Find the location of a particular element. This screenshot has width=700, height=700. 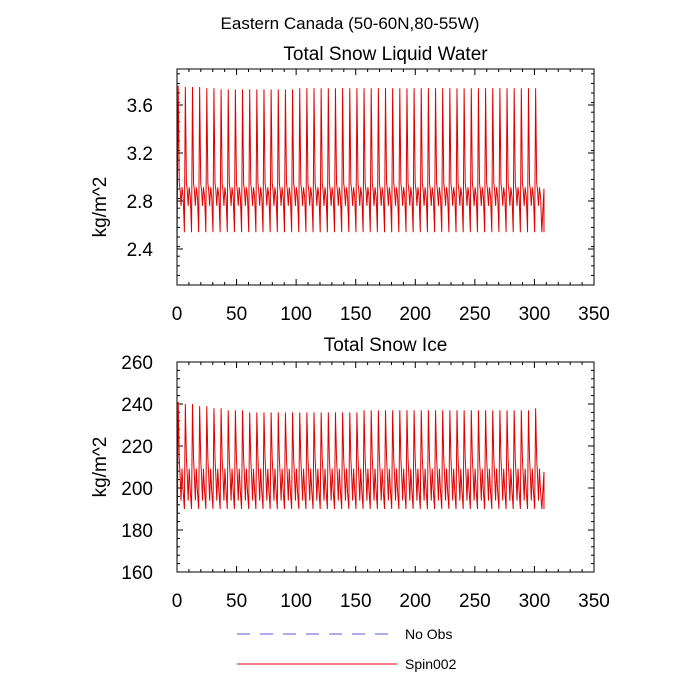

legend: No Obs Spin002 is located at coordinates (347, 649).